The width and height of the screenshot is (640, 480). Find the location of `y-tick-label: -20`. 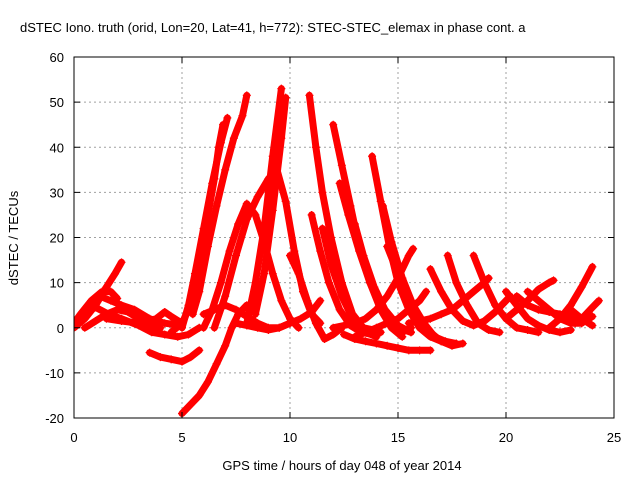

y-tick-label: -20 is located at coordinates (54, 418).